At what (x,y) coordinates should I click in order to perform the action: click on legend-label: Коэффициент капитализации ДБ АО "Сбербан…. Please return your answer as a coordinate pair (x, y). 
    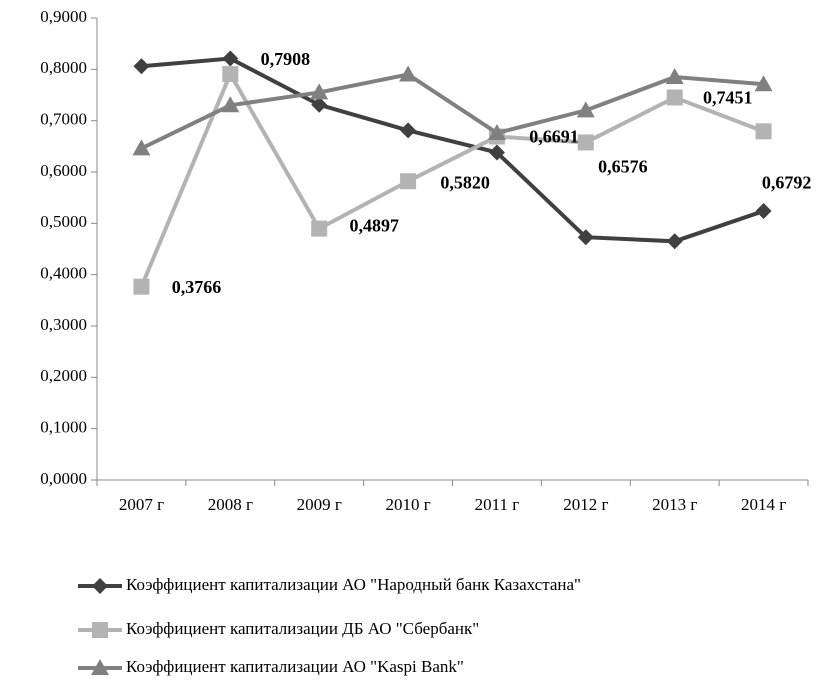
    Looking at the image, I should click on (302, 628).